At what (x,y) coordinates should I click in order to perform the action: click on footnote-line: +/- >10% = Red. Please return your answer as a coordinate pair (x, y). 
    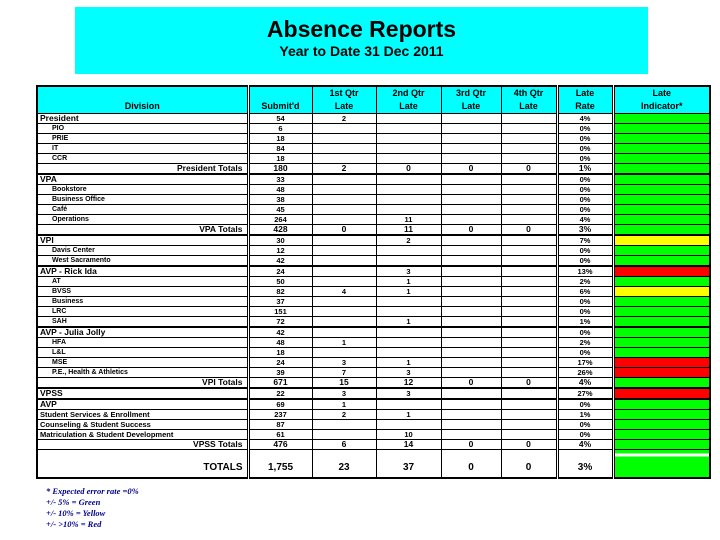
    Looking at the image, I should click on (74, 524).